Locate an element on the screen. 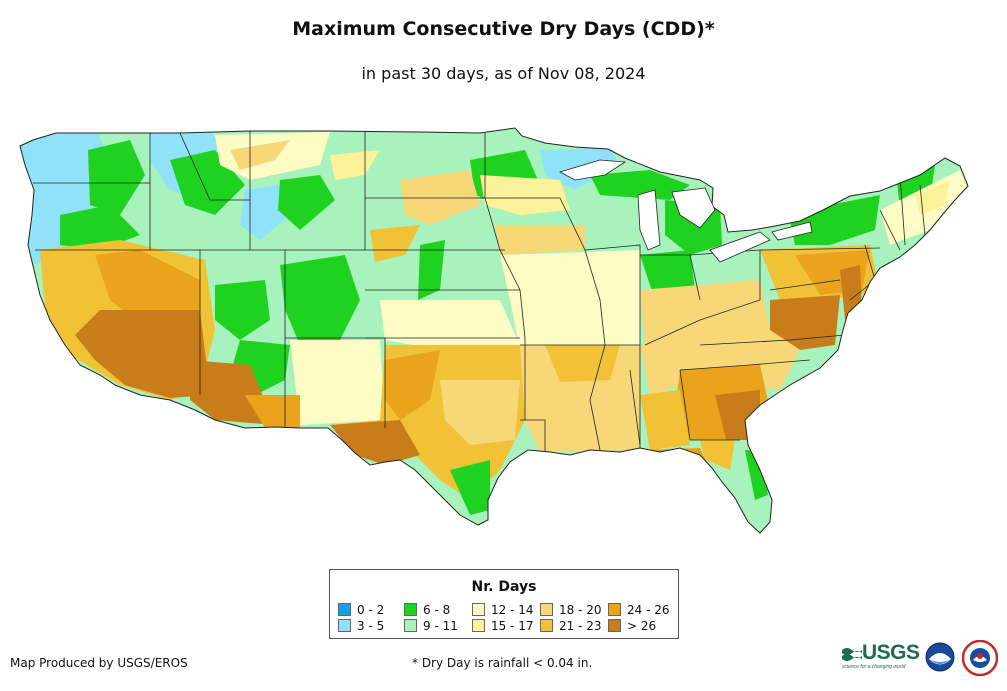  map-subtitle: in past 30 days, as of Nov 08, 2024 is located at coordinates (503, 73).